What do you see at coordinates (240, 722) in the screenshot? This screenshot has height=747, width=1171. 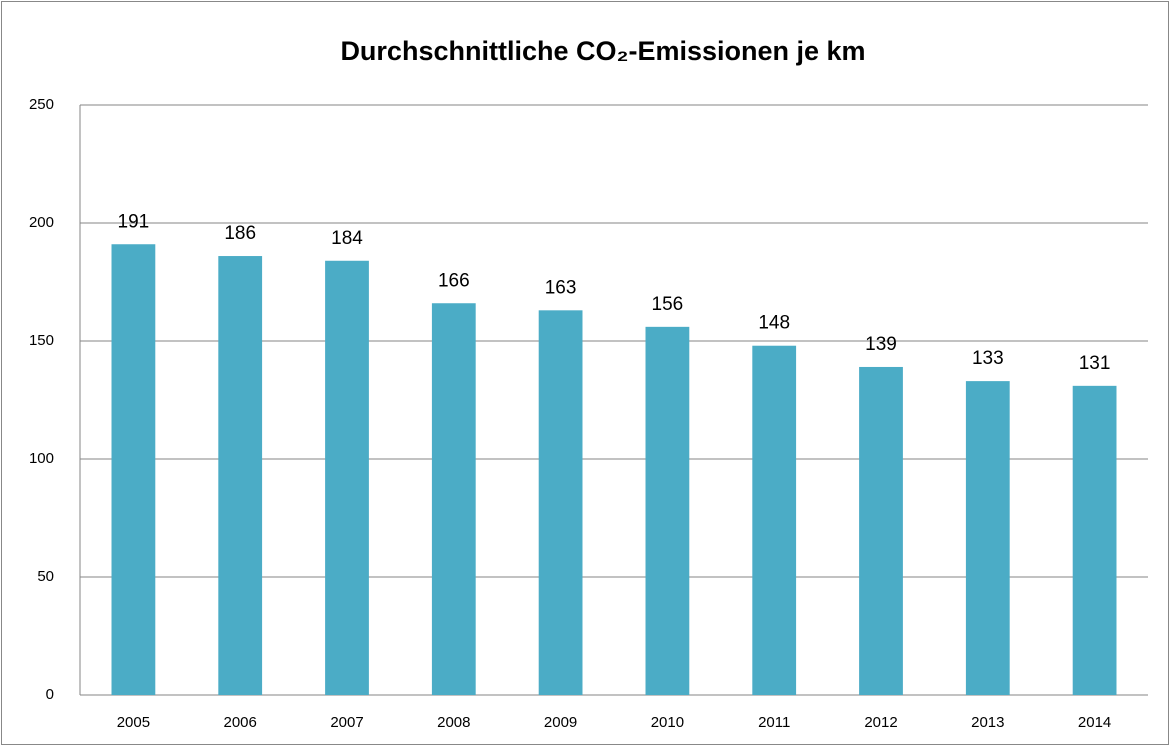 I see `x-tick-label: 2006` at bounding box center [240, 722].